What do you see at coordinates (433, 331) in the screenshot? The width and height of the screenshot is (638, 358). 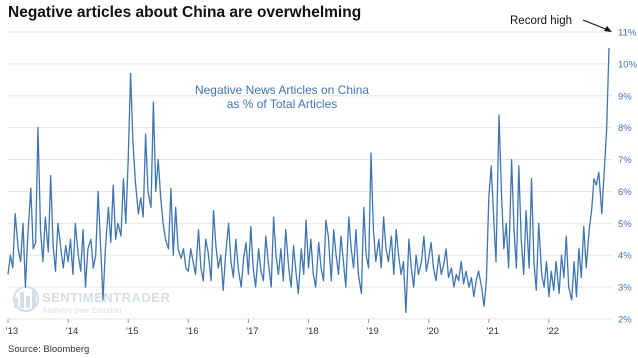 I see `x-tick-label: '20` at bounding box center [433, 331].